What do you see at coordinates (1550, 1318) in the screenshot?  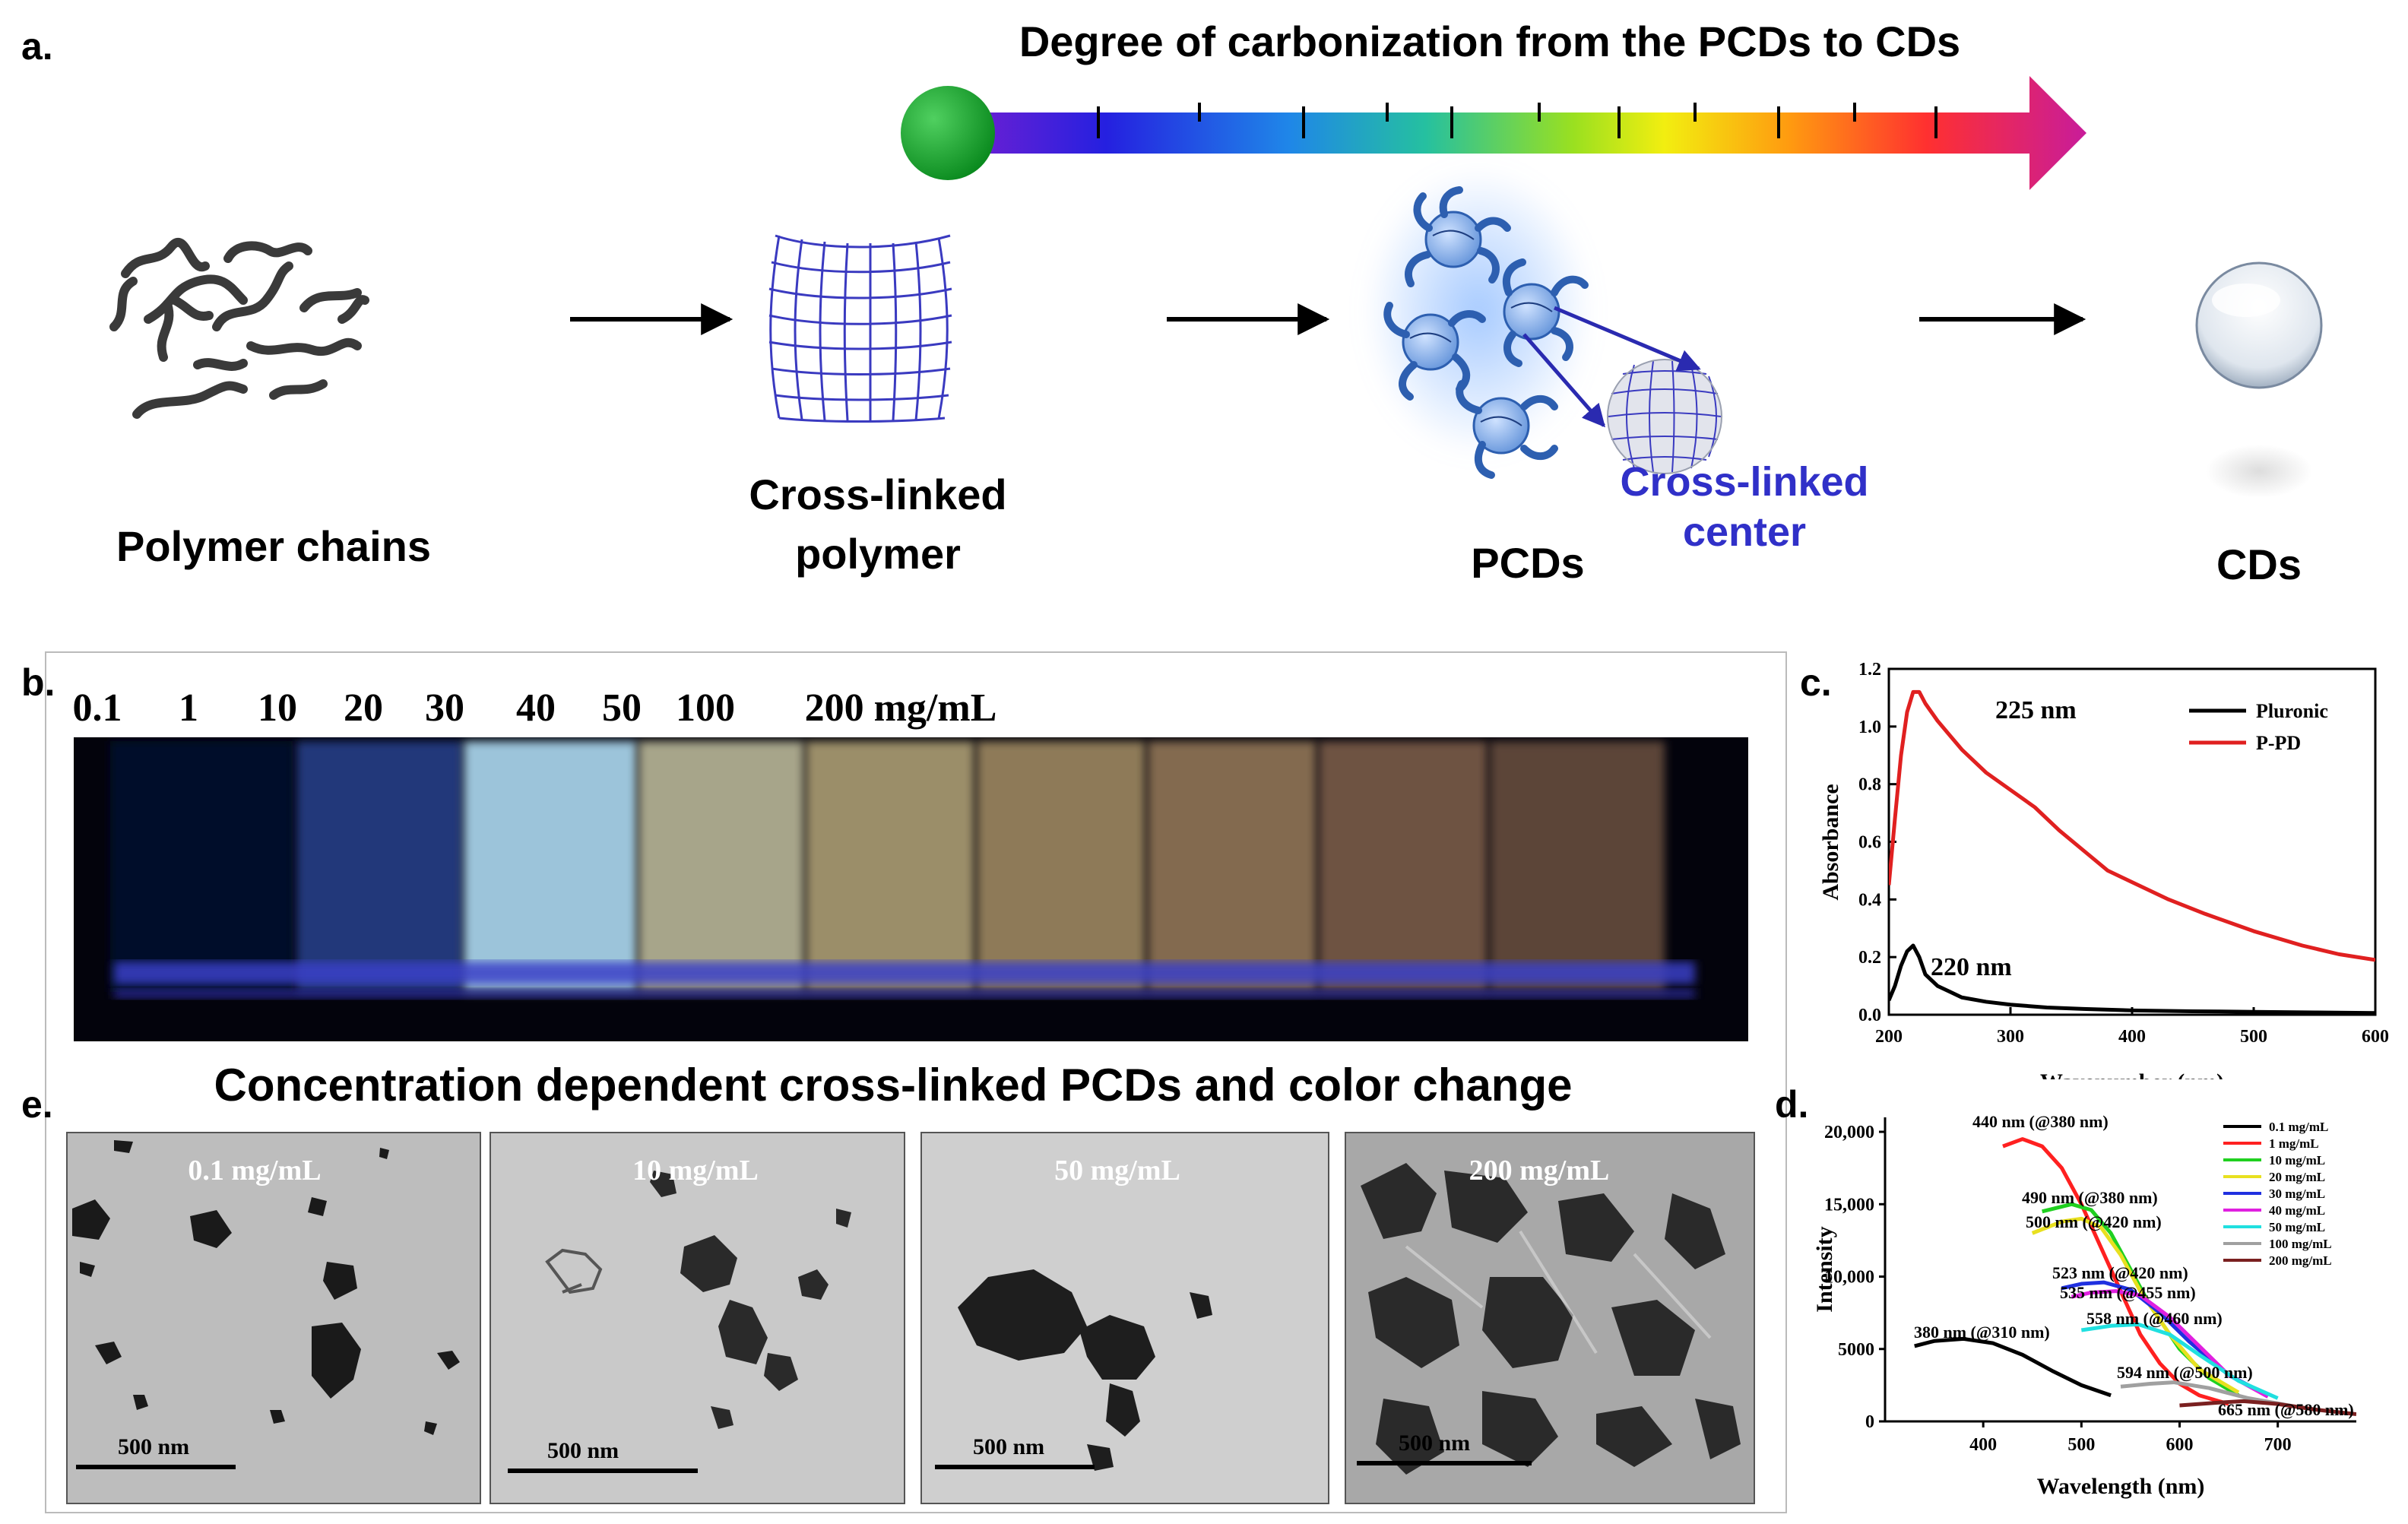 I see `tem-tile-200: 200 mg/mL 500 nm` at bounding box center [1550, 1318].